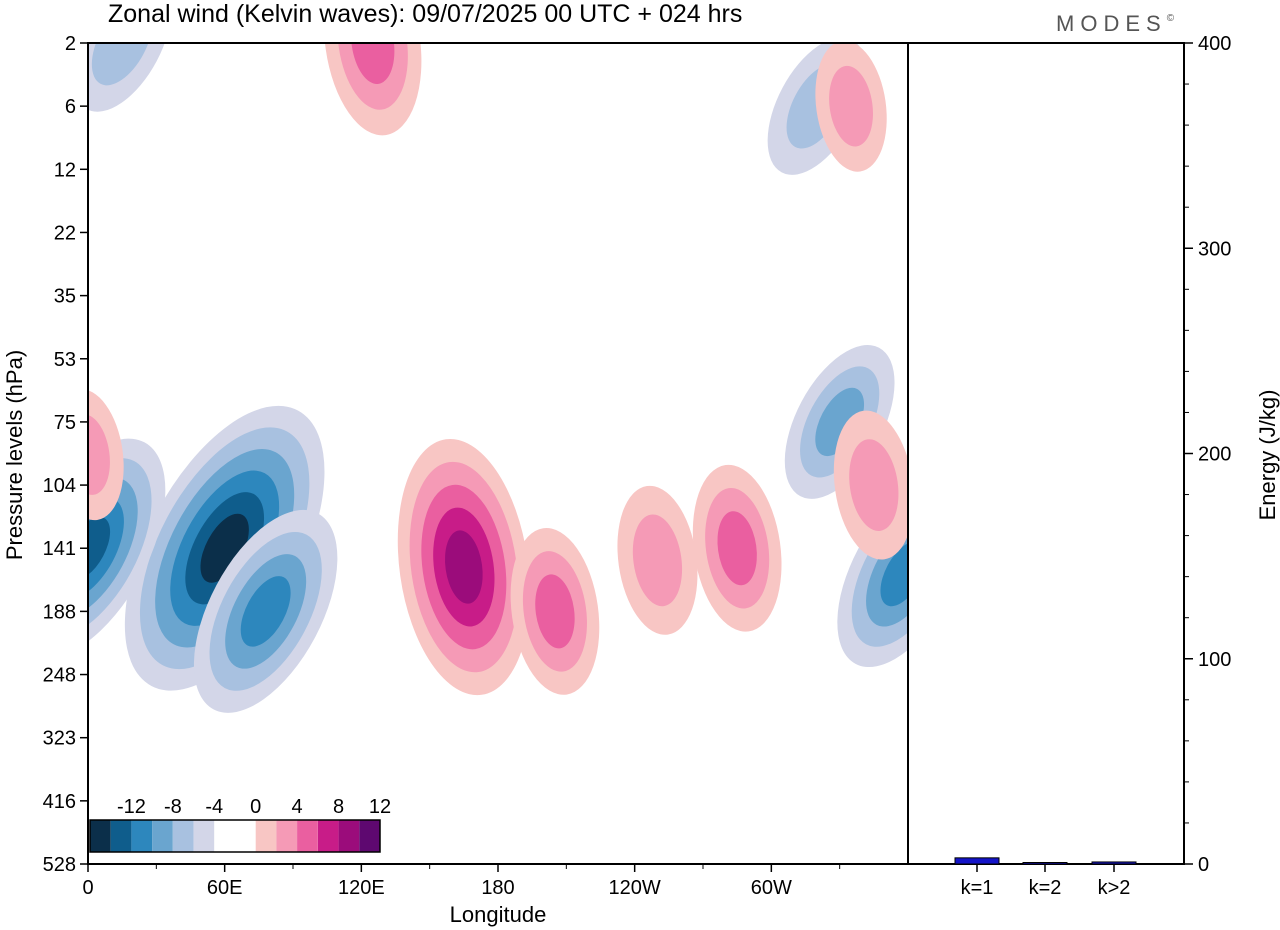 The width and height of the screenshot is (1280, 930). What do you see at coordinates (1111, 23) in the screenshot?
I see `brand-name: MODES` at bounding box center [1111, 23].